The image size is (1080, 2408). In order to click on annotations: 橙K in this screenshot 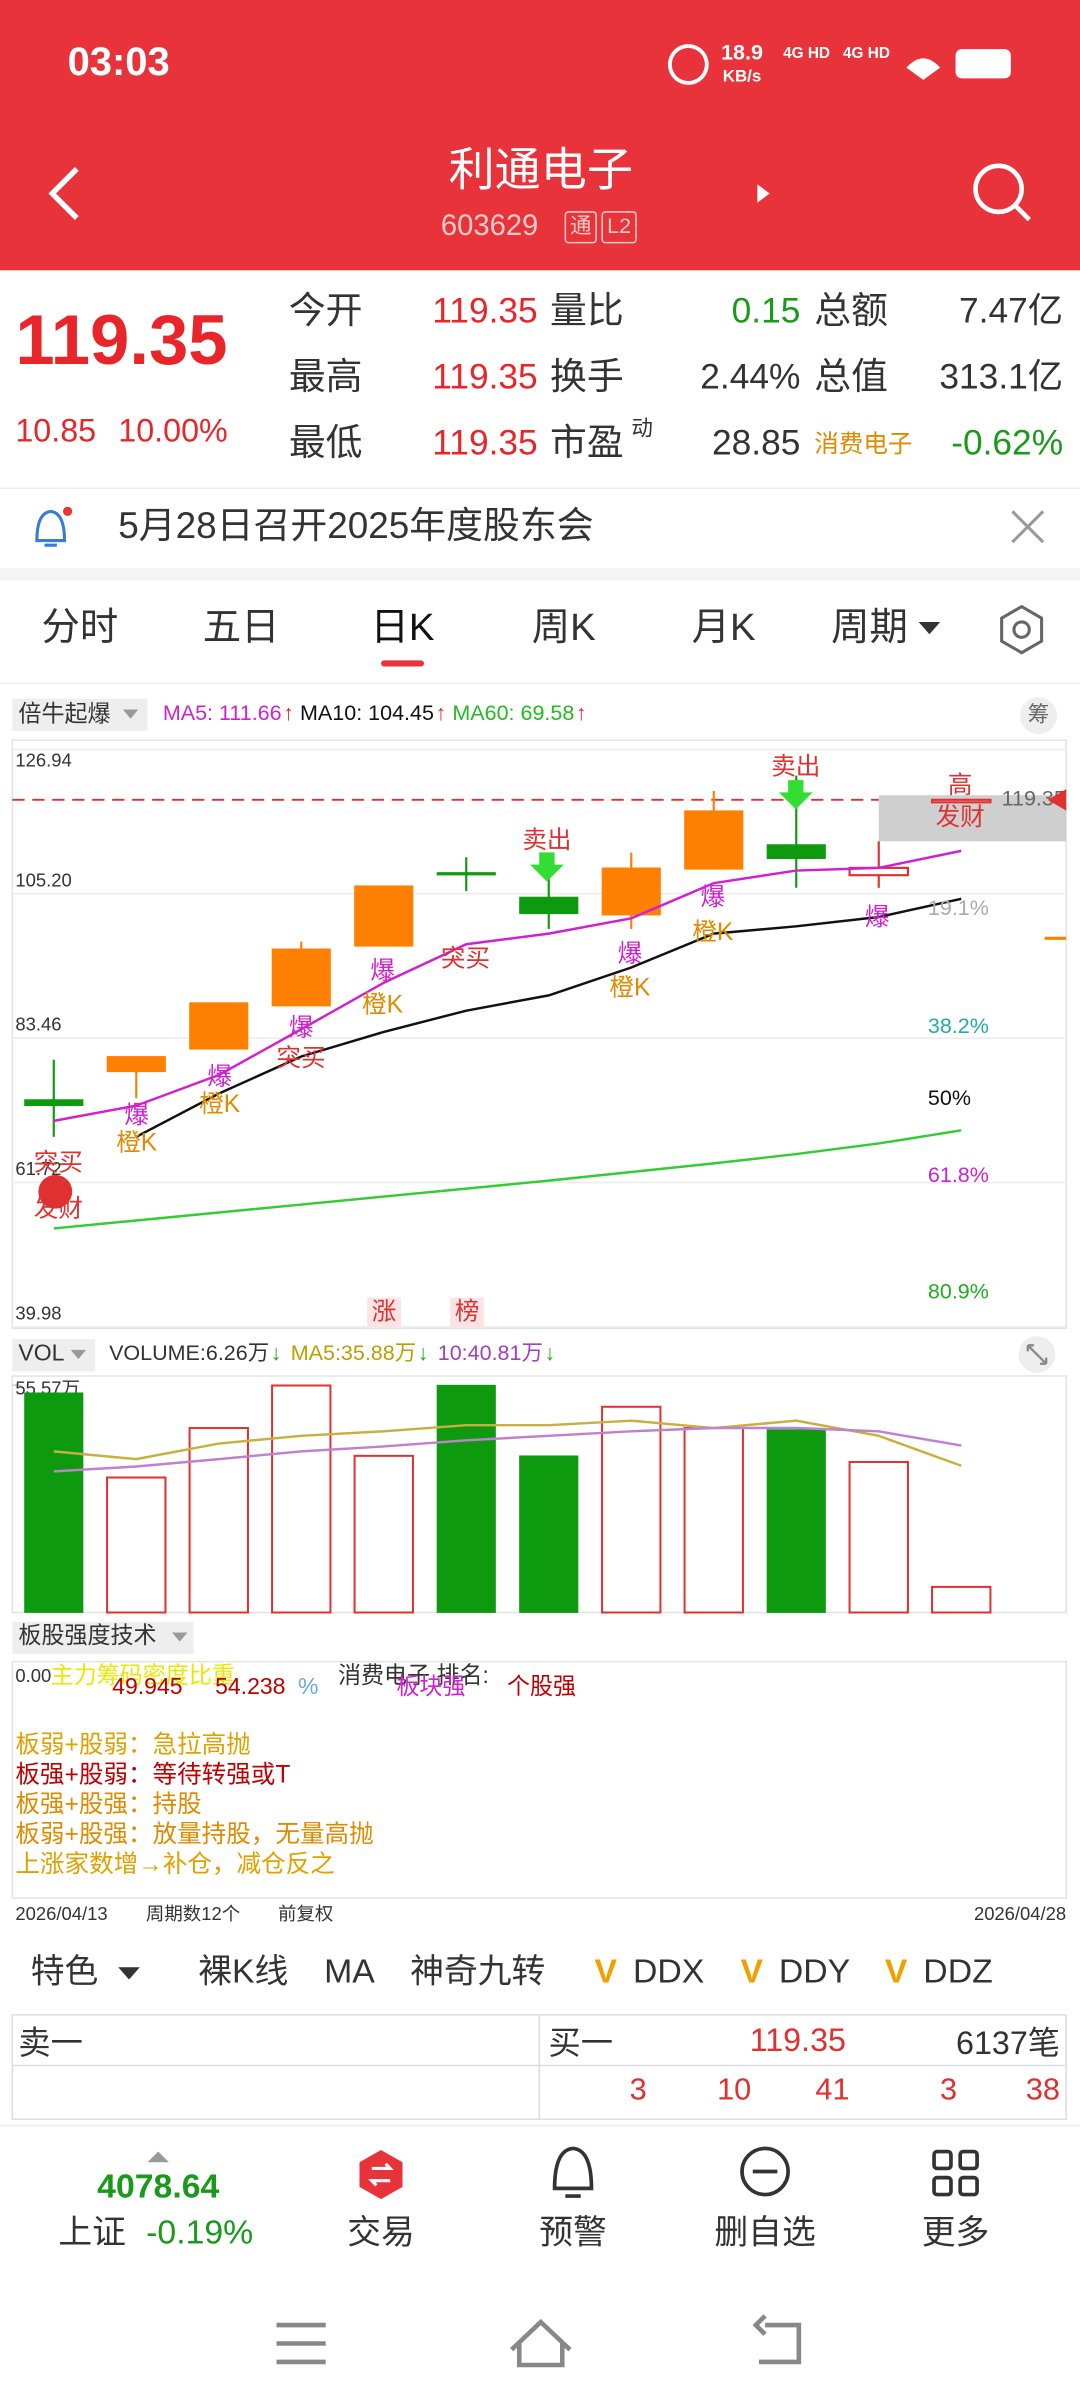, I will do `click(383, 1004)`.